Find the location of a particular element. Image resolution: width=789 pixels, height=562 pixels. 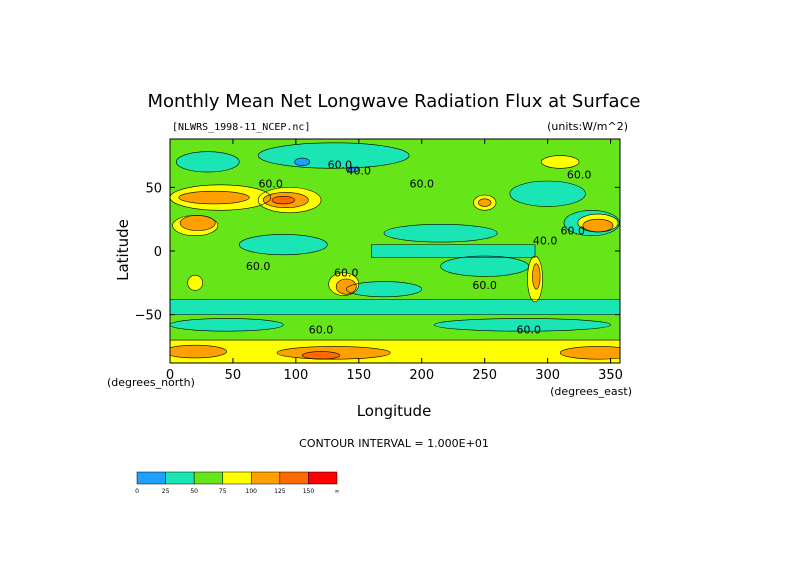

y-tick-label-1: 0 is located at coordinates (158, 252).